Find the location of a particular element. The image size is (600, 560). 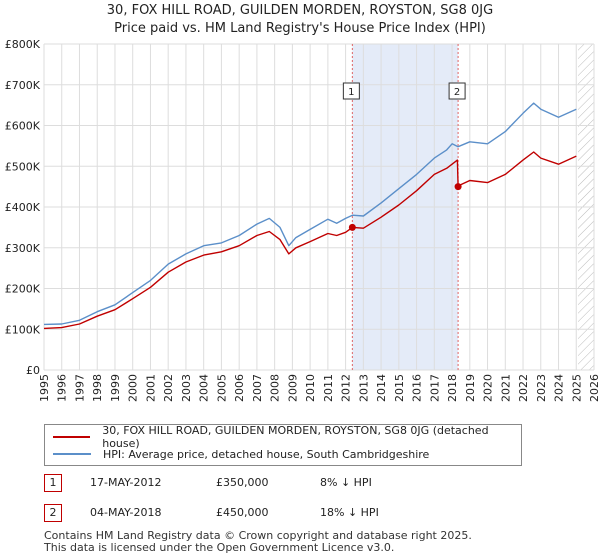

x-tick-label: 2003 is located at coordinates (186, 388).